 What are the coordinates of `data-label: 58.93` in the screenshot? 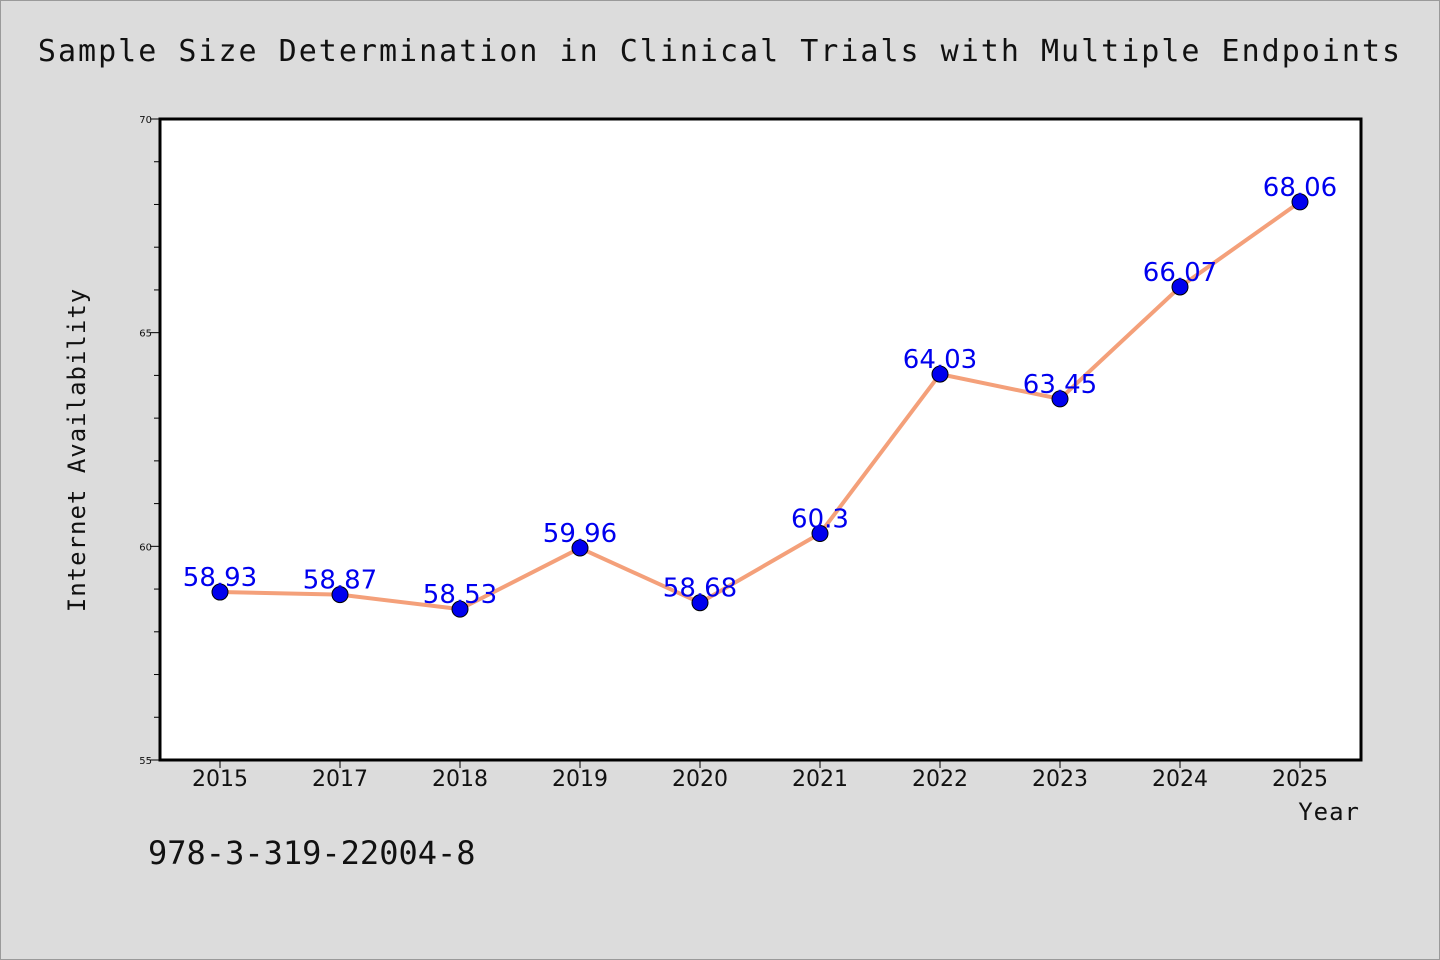 It's located at (220, 578).